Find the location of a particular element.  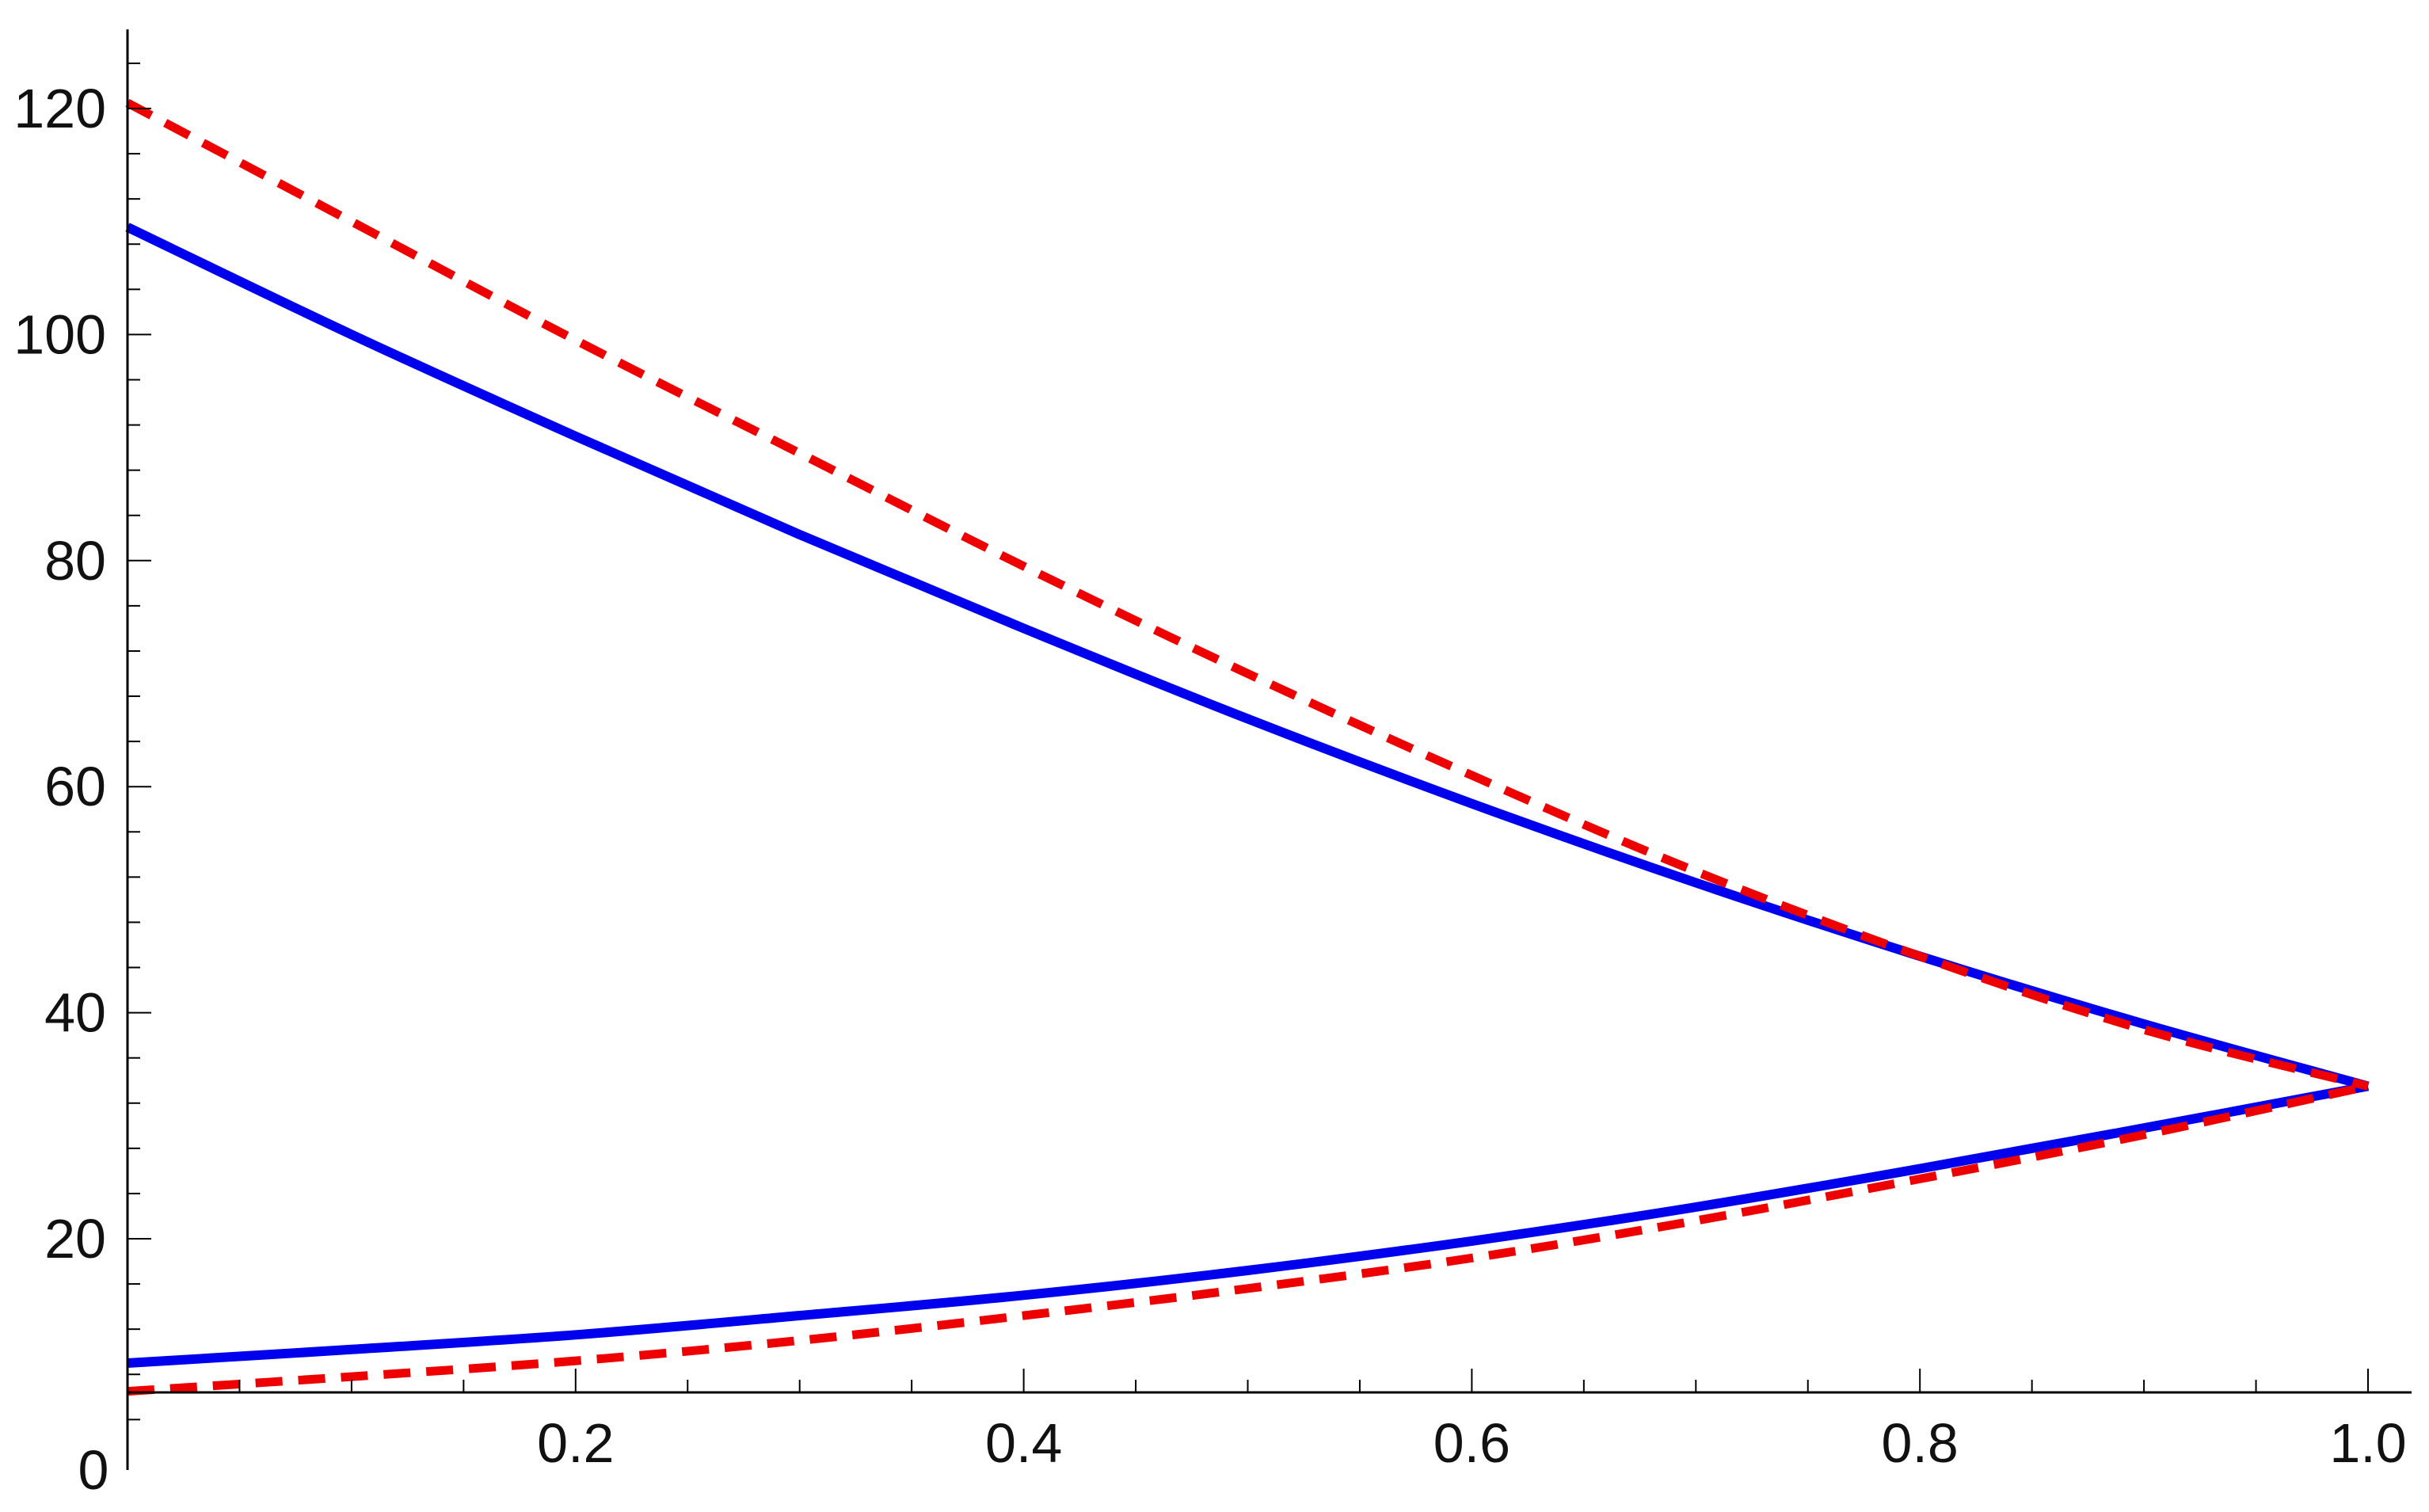

y-tick-label: 60 is located at coordinates (75, 786).